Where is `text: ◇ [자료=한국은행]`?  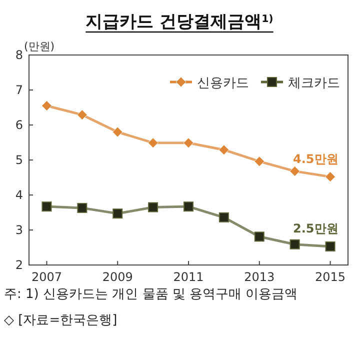
text: ◇ [자료=한국은행] is located at coordinates (61, 320).